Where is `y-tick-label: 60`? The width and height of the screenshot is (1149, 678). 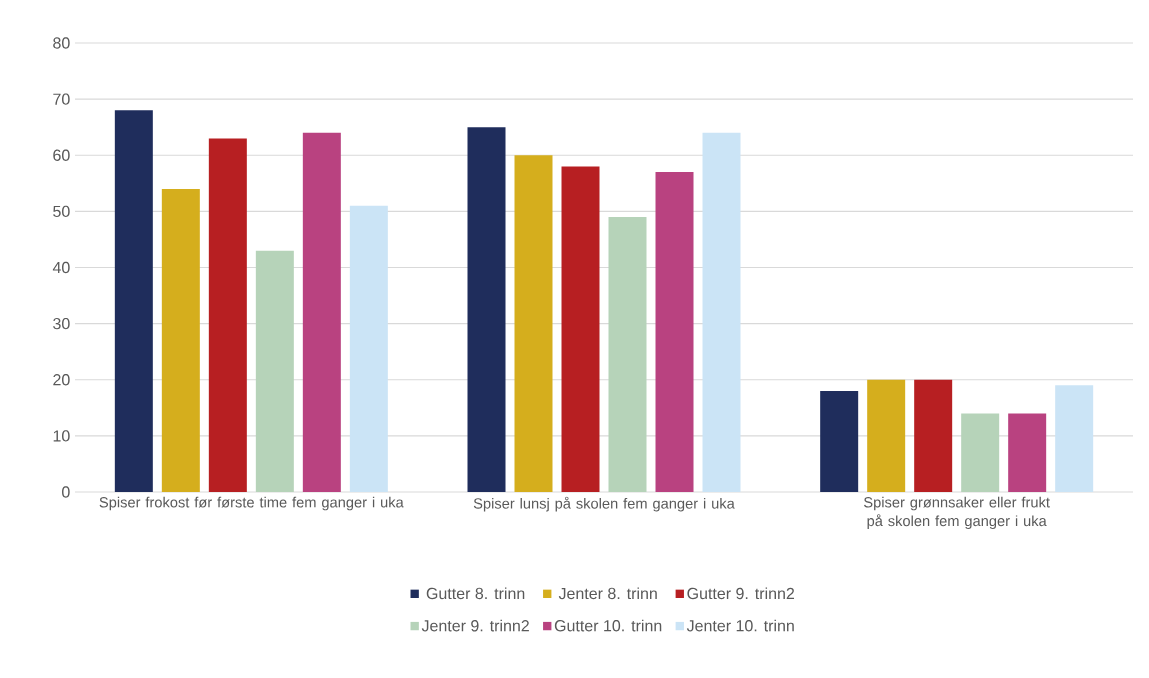 y-tick-label: 60 is located at coordinates (61, 155).